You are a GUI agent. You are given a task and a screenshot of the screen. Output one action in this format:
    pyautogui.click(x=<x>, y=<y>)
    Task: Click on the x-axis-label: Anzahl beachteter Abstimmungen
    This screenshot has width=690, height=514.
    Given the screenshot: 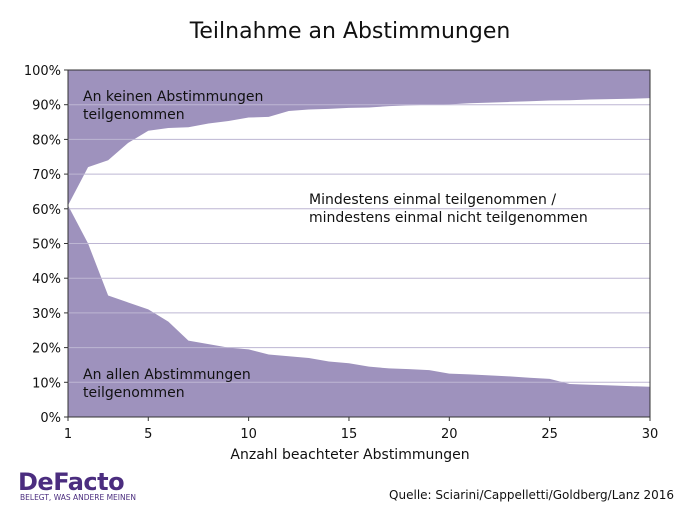 What is the action you would take?
    pyautogui.click(x=349, y=455)
    